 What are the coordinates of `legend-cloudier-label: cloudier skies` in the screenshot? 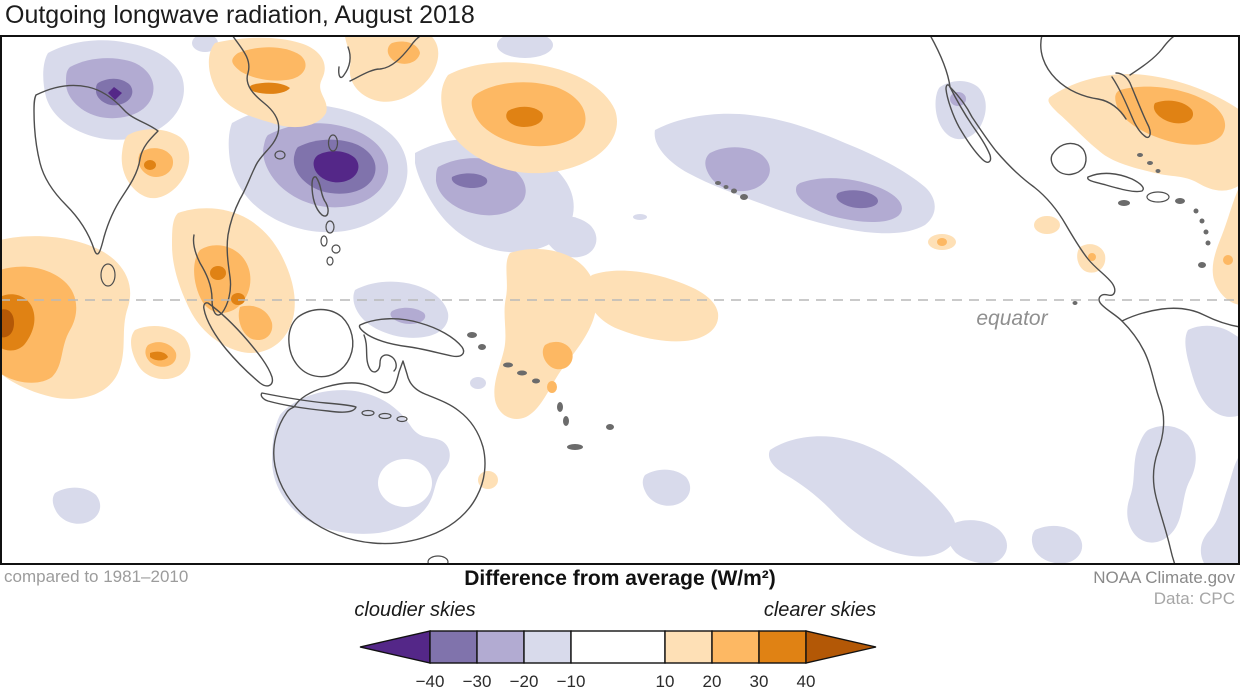 It's located at (415, 610).